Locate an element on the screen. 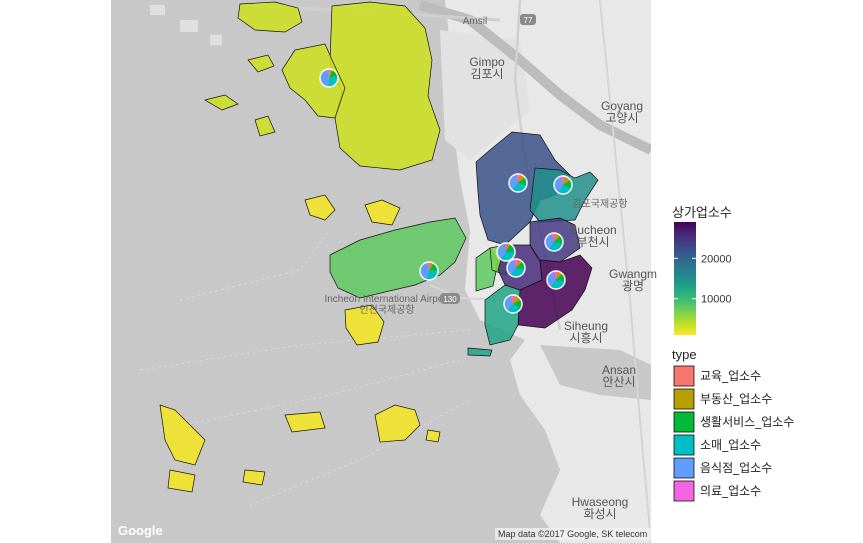  district-ganghwa-islet-gyodong is located at coordinates (270, 17).